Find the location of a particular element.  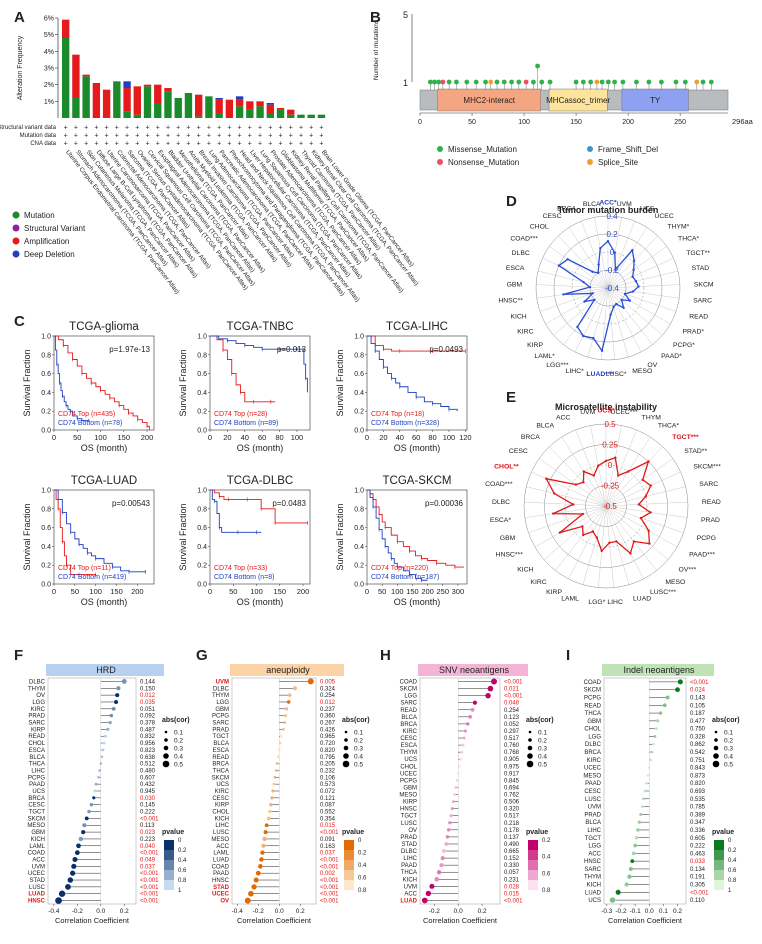

bar-amplification is located at coordinates (229, 108).